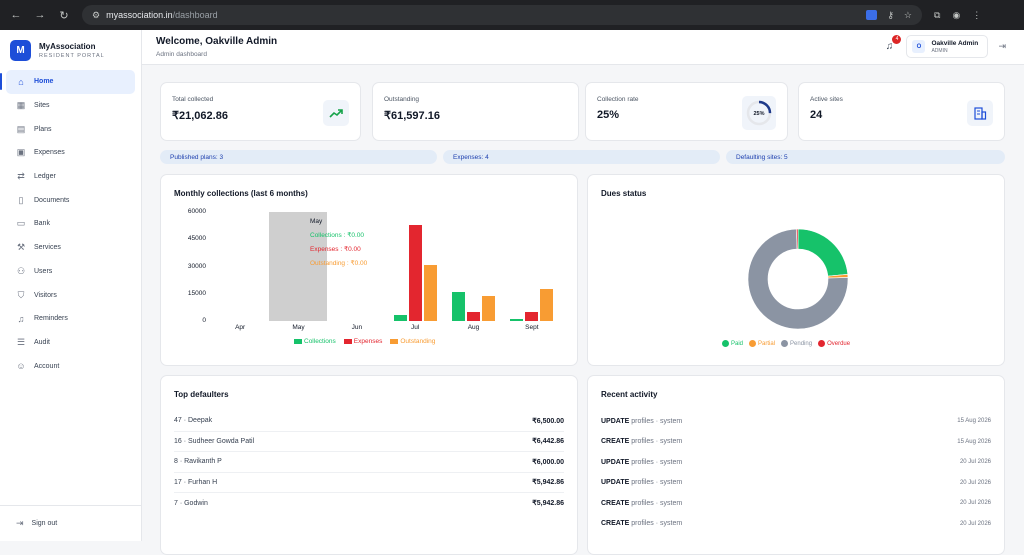 The width and height of the screenshot is (1024, 555). I want to click on receipt-icon: ▣, so click(21, 152).